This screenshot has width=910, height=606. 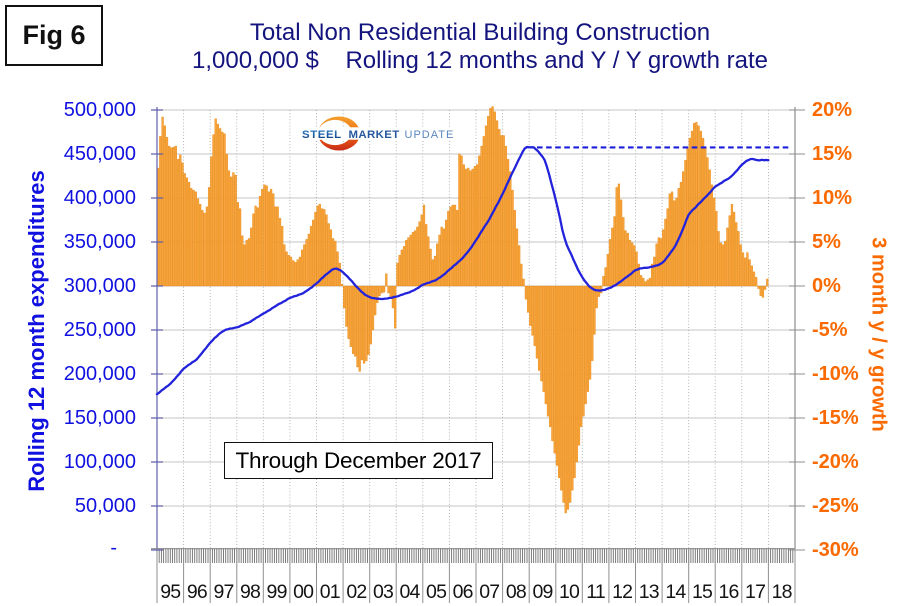 I want to click on svg-text: 13, so click(x=649, y=592).